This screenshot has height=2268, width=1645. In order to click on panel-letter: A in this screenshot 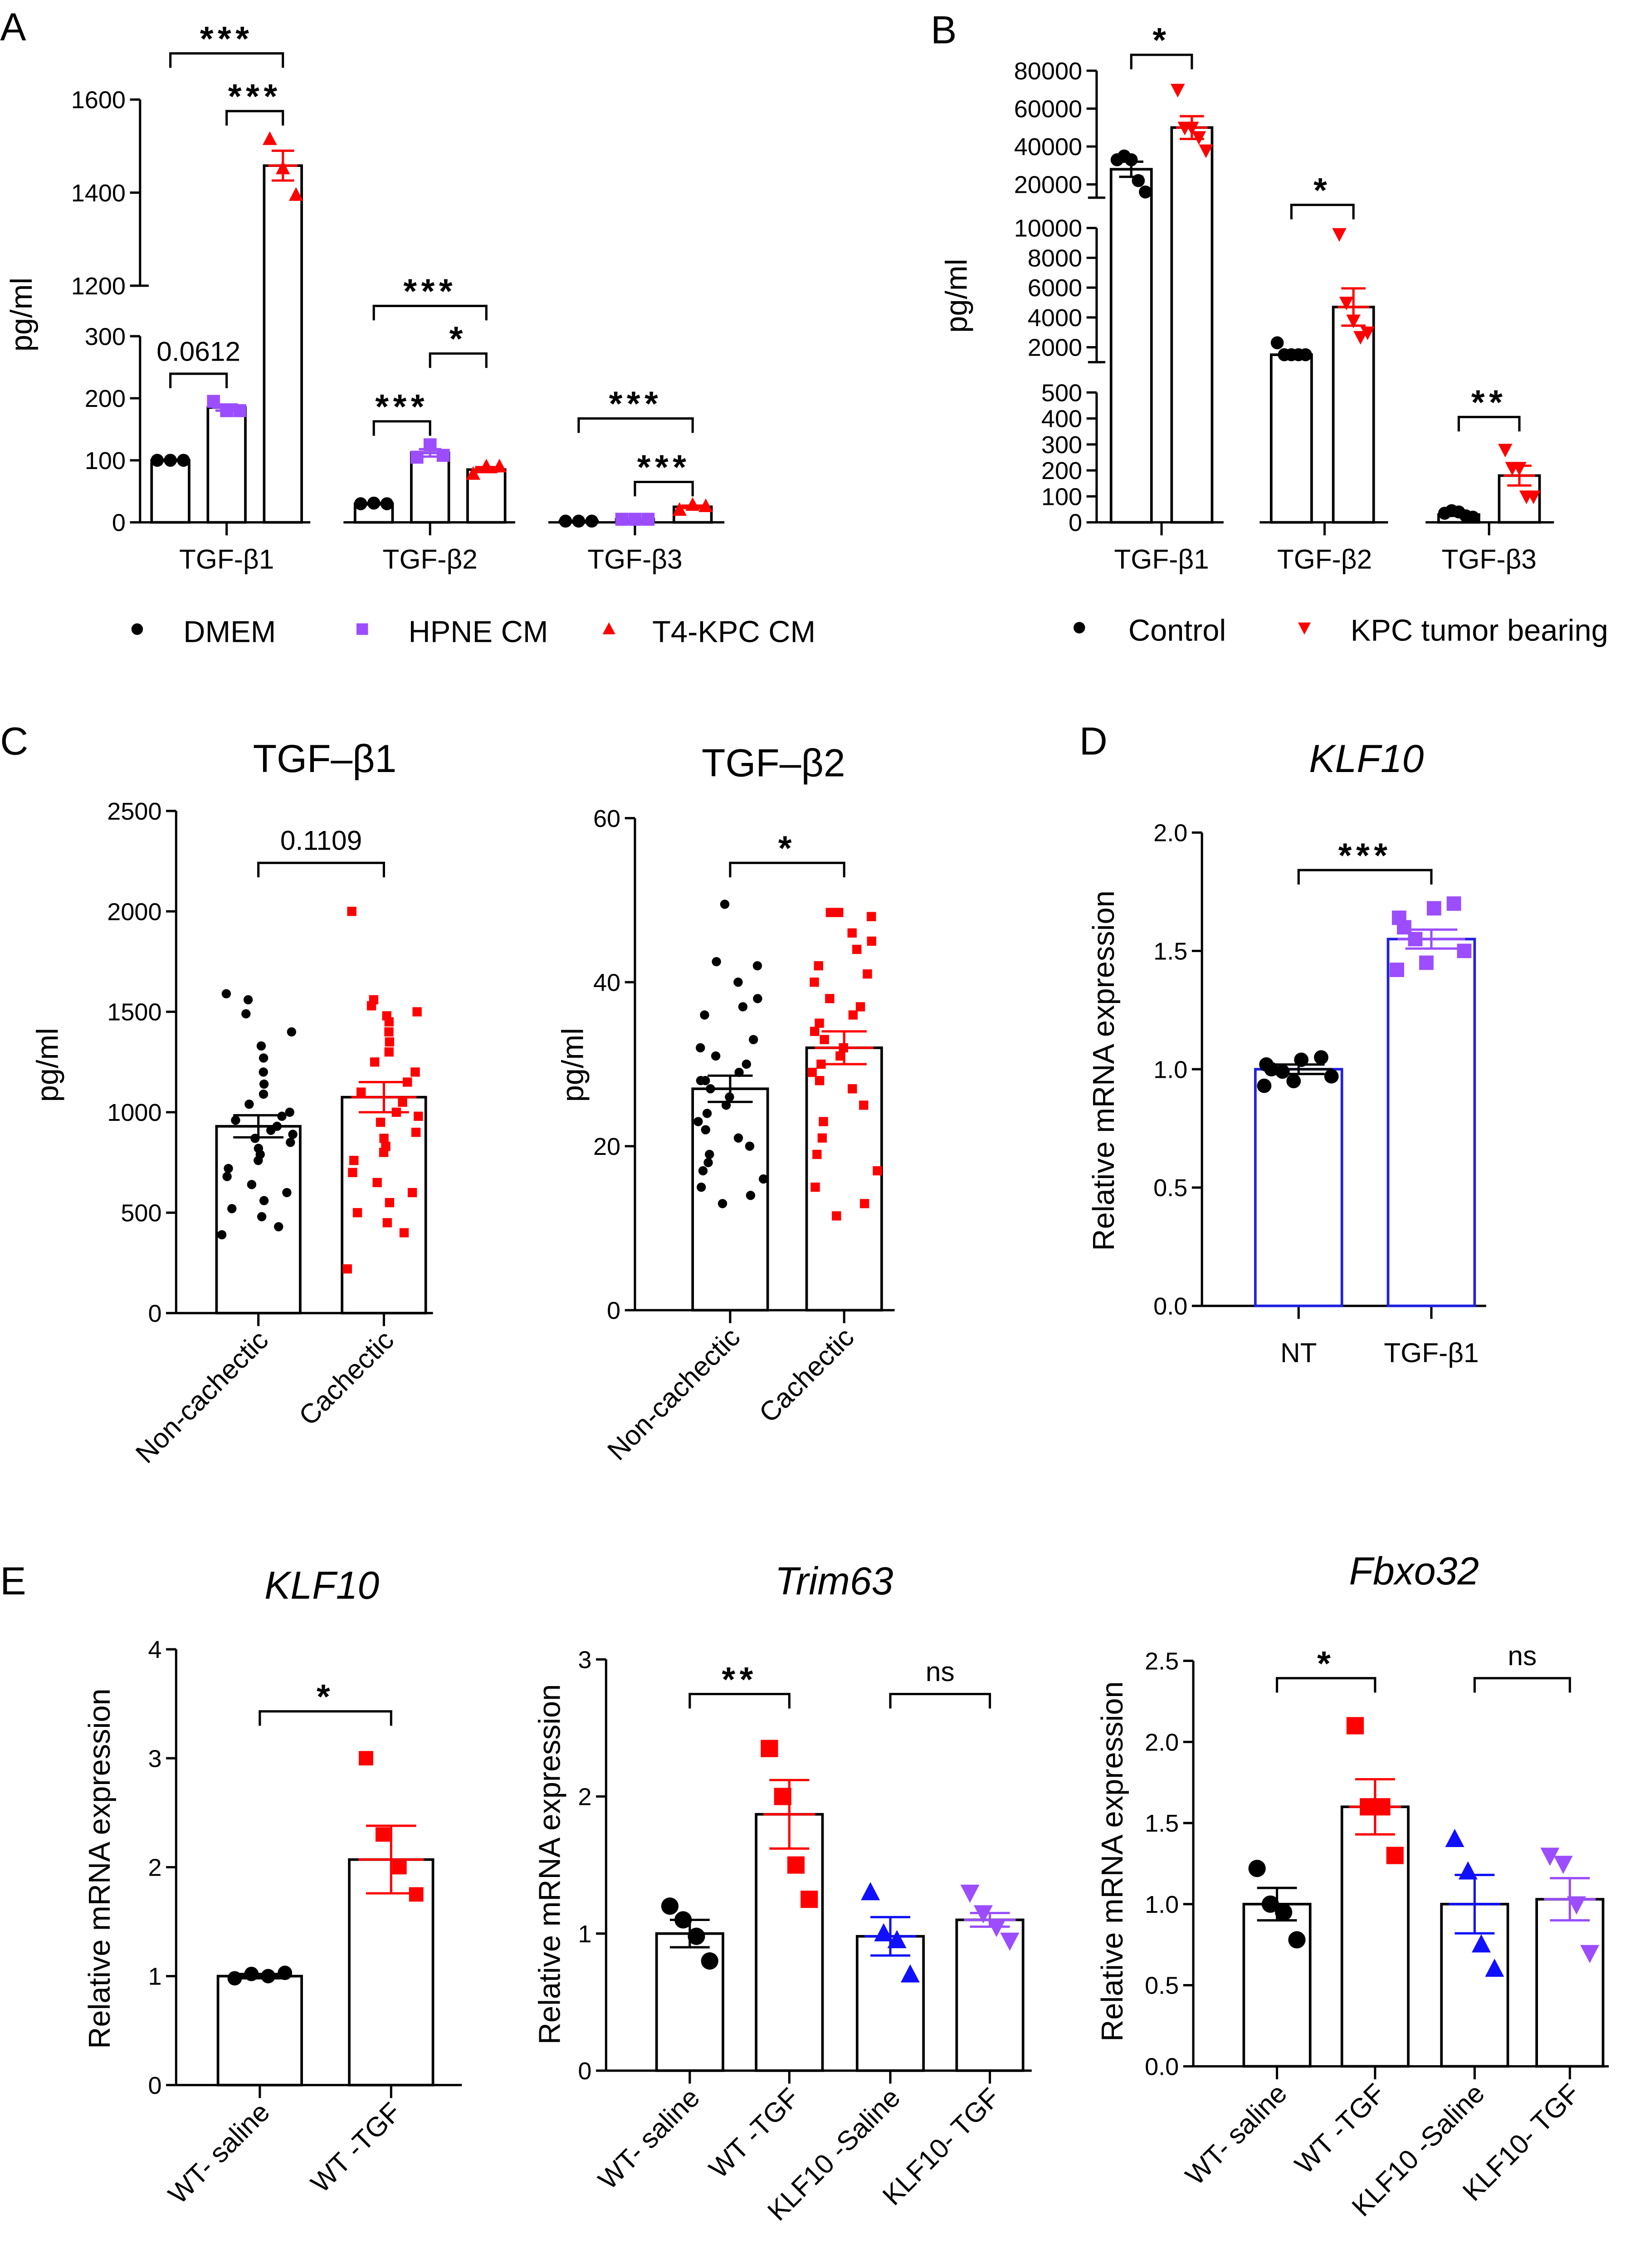, I will do `click(13, 27)`.